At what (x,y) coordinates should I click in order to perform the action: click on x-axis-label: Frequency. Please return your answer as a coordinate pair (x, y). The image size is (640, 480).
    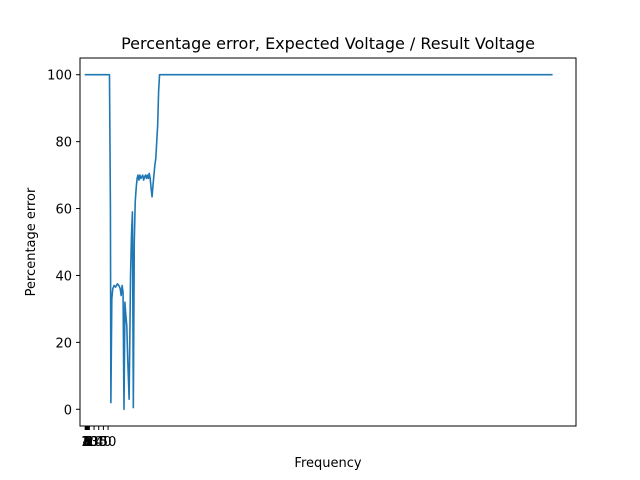
    Looking at the image, I should click on (327, 463).